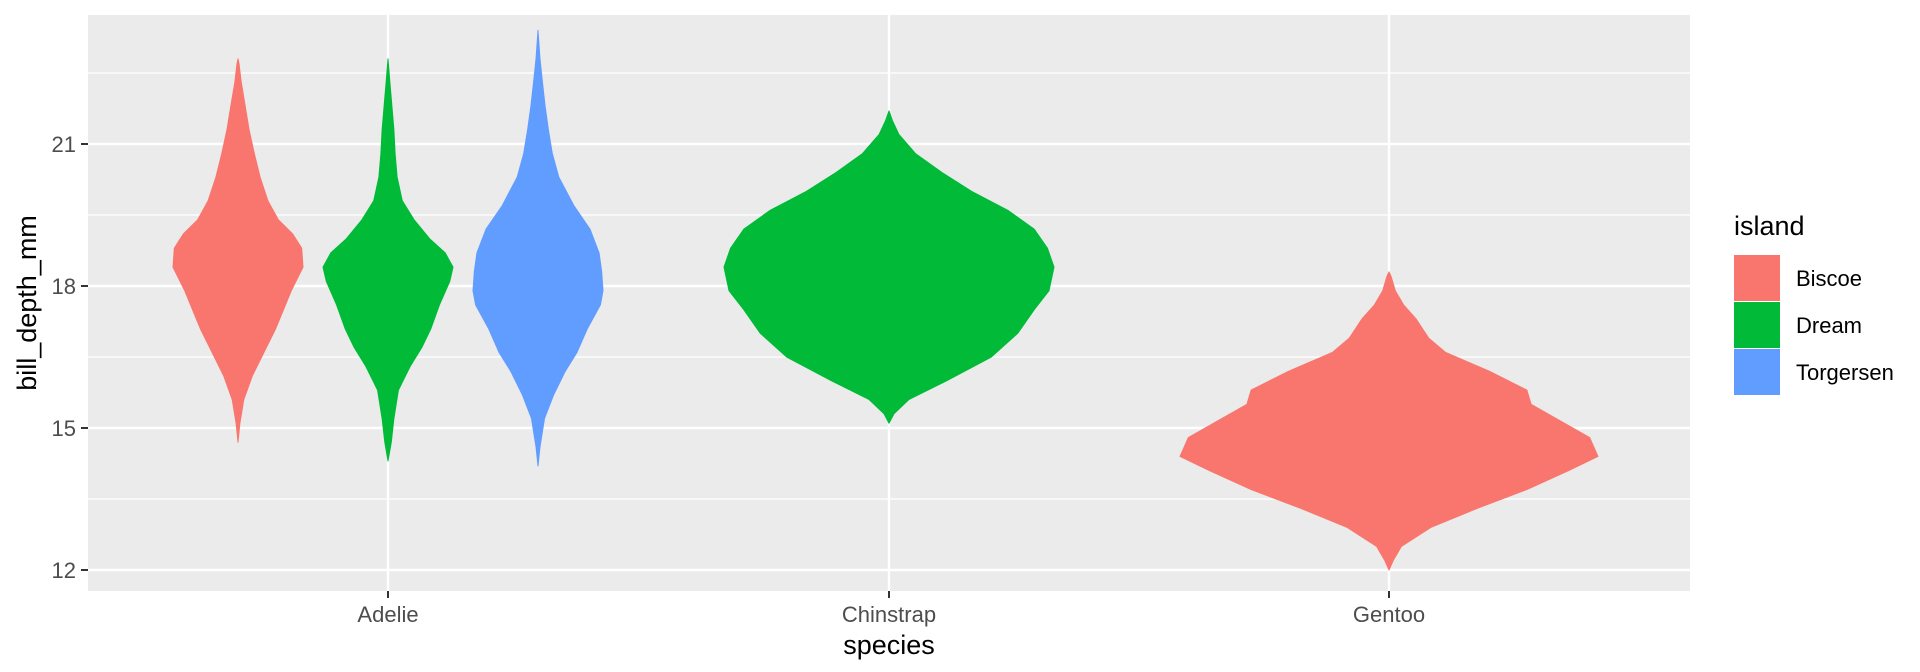 This screenshot has height=672, width=1920. I want to click on violin-adelie-torgersen, so click(538, 248).